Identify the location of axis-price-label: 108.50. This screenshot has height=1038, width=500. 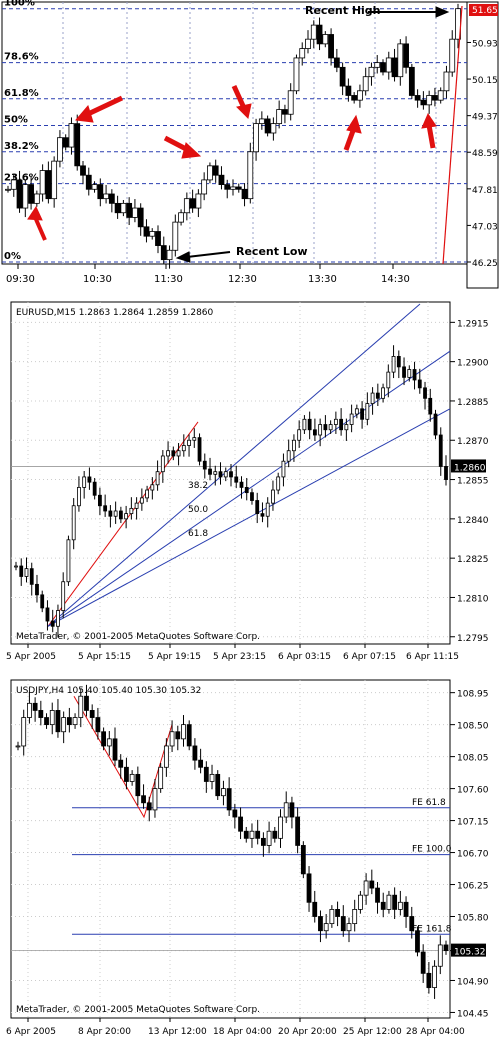
(473, 727).